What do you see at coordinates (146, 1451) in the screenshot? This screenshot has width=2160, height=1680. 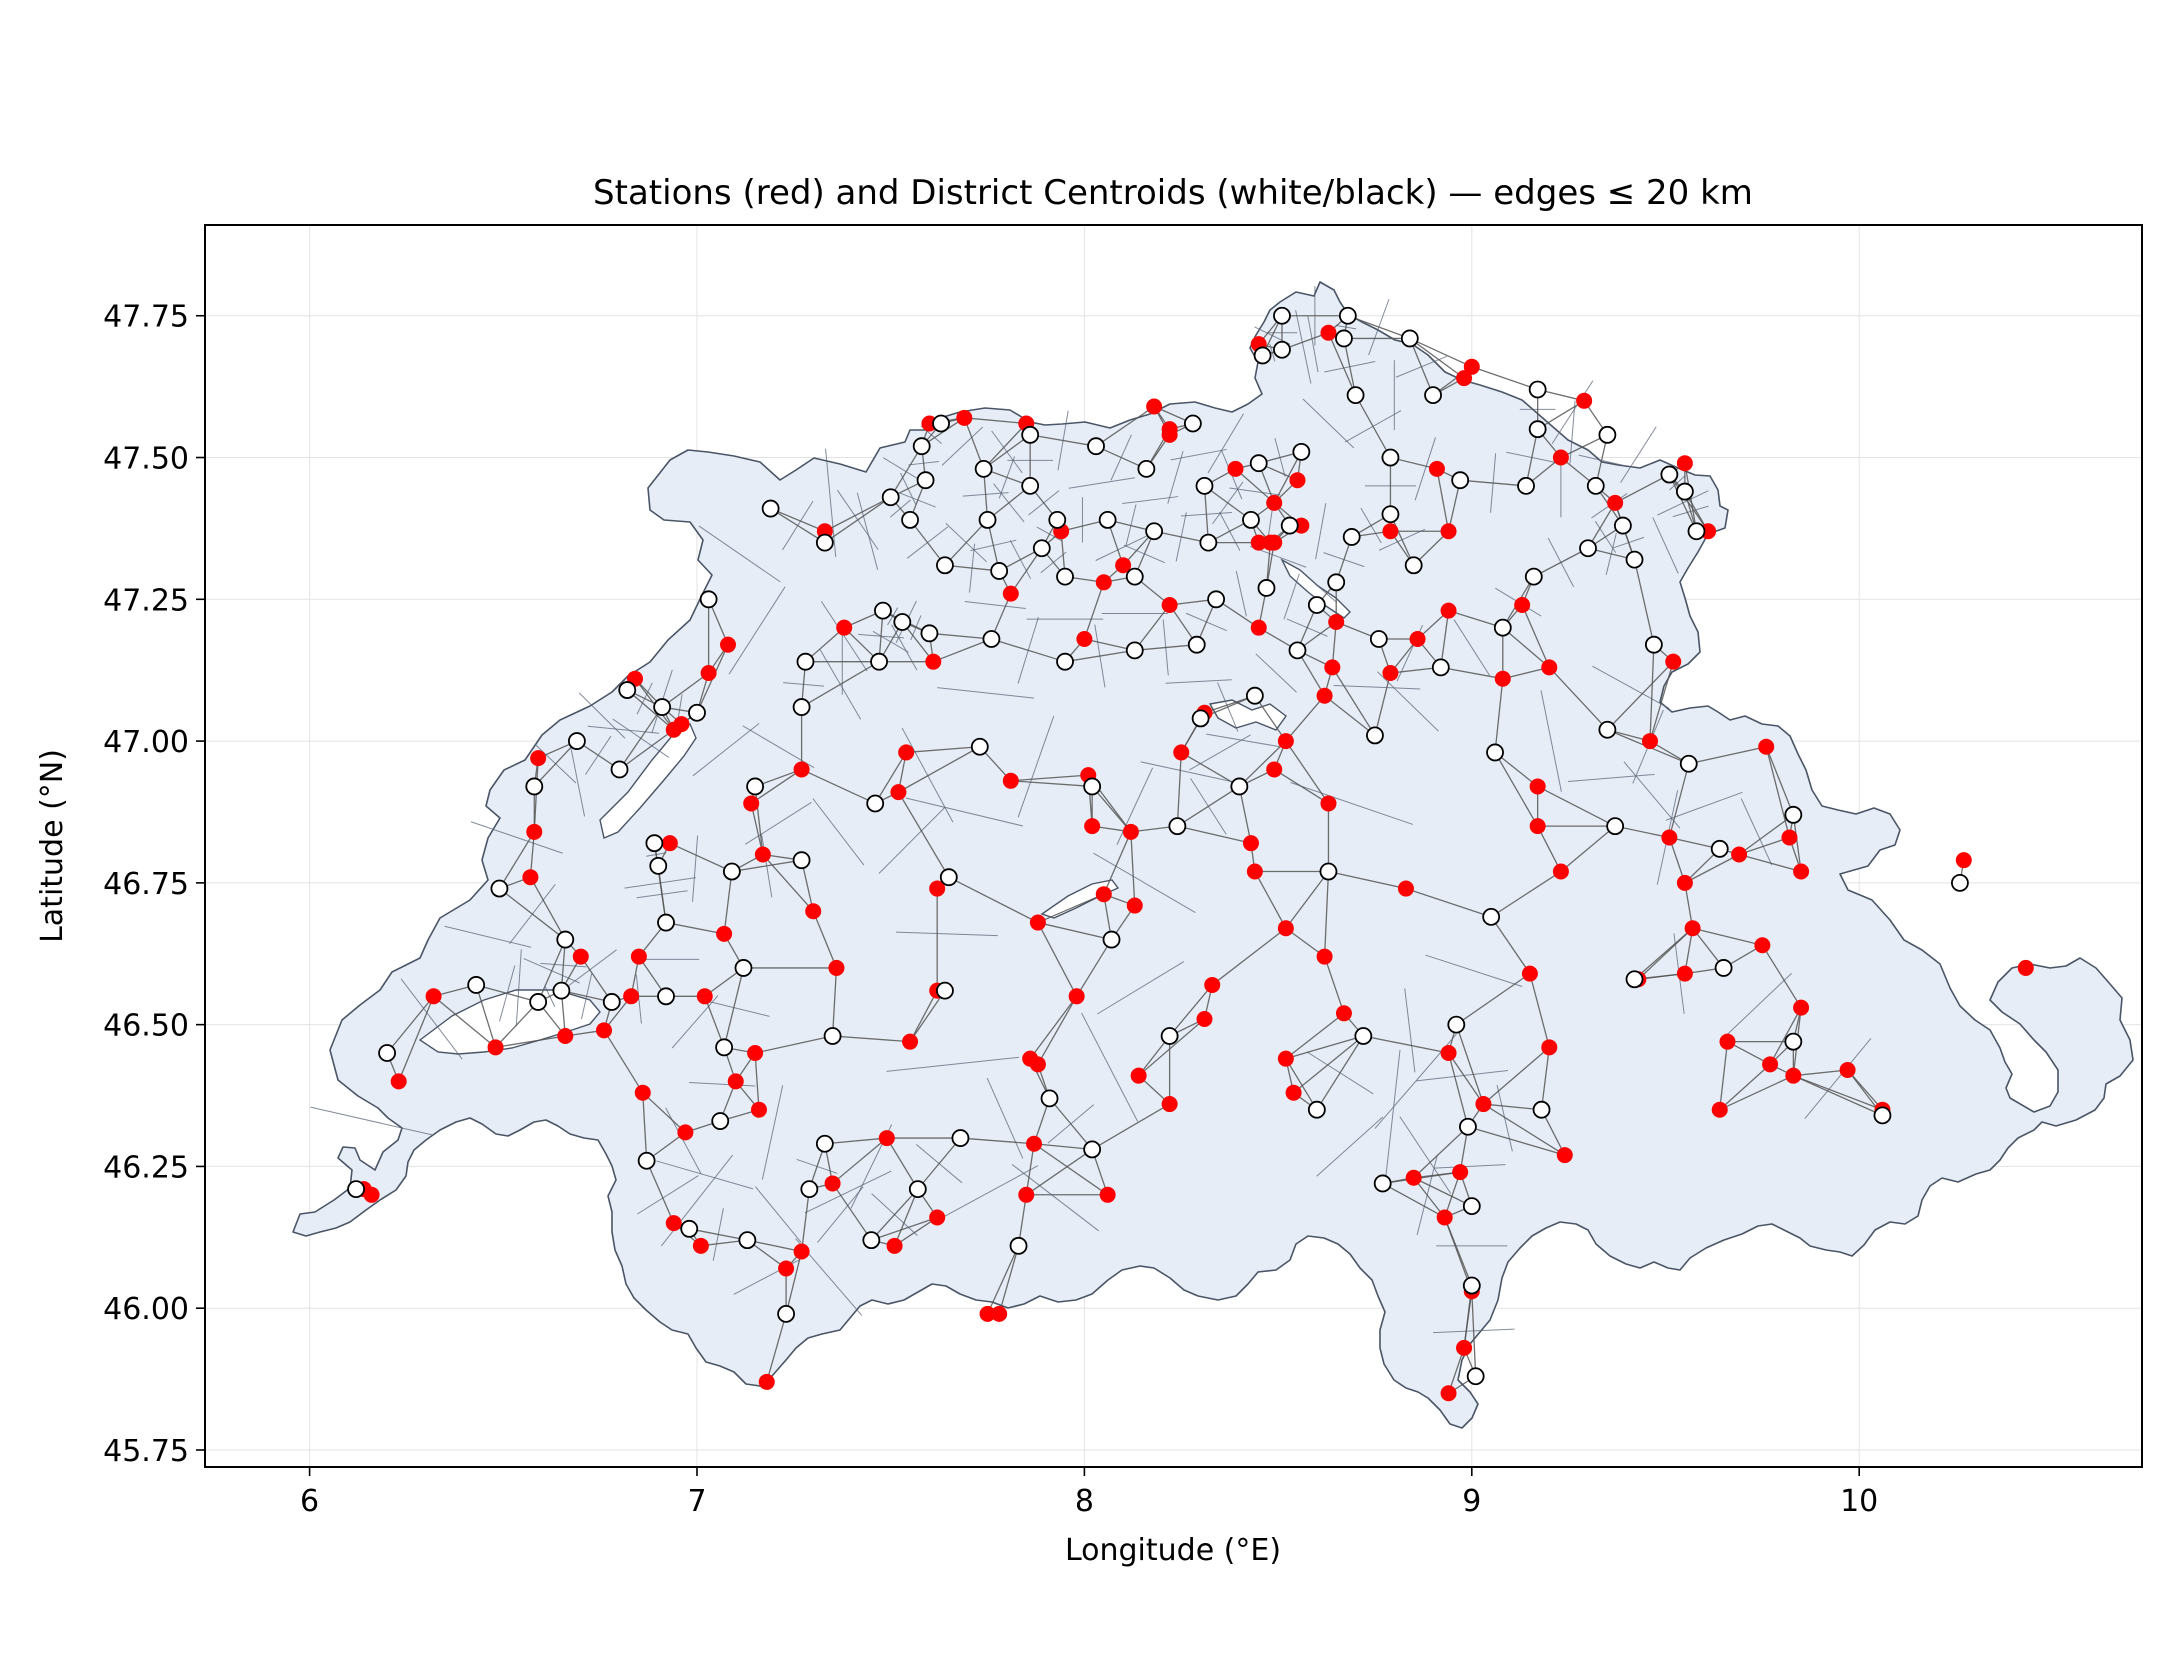 I see `y-tick-label: 45.75` at bounding box center [146, 1451].